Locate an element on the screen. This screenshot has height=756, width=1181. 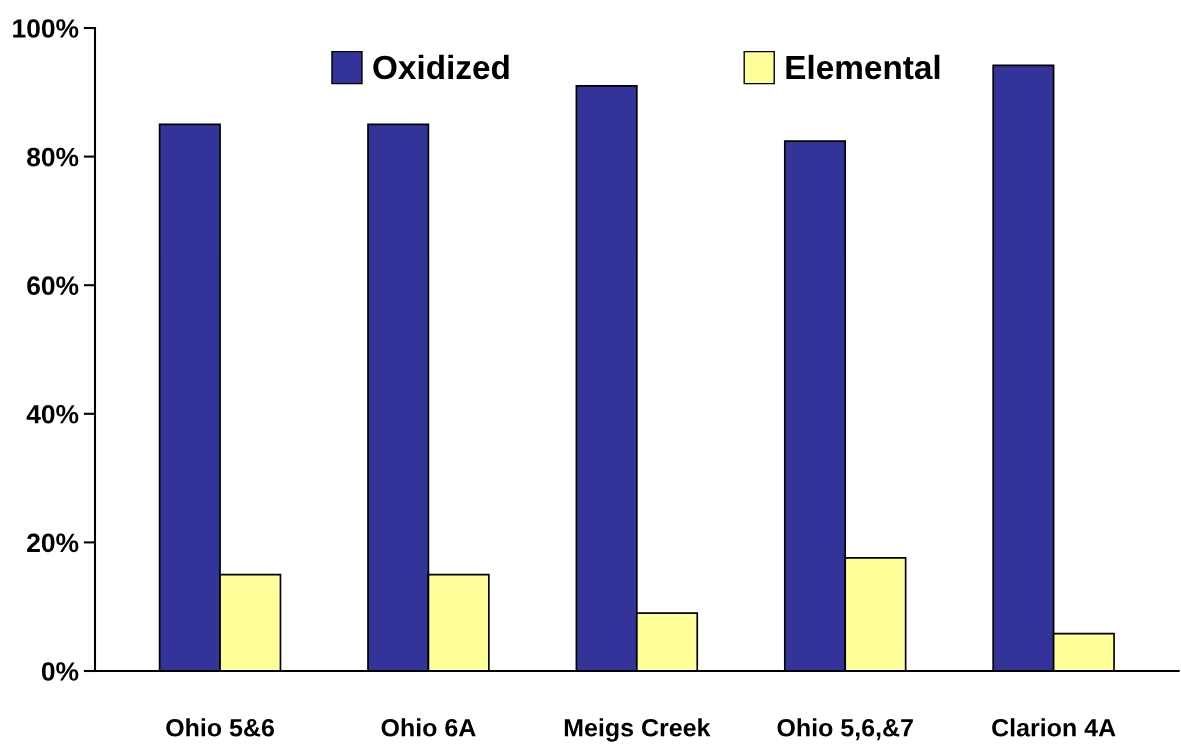
y-tick-label: 40% is located at coordinates (52, 414).